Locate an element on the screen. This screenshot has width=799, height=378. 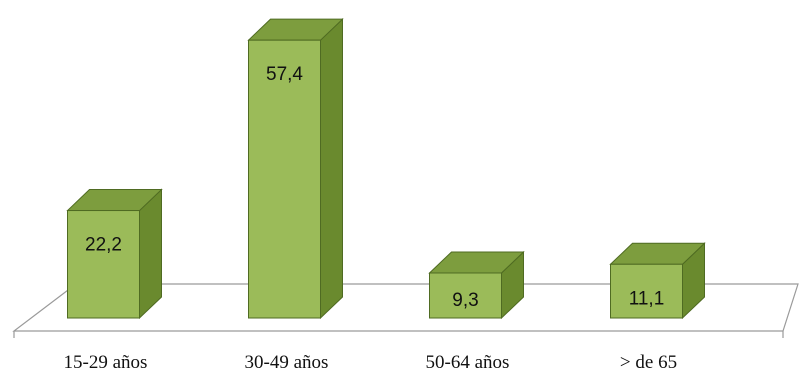
bar: 57,4 is located at coordinates (295, 169).